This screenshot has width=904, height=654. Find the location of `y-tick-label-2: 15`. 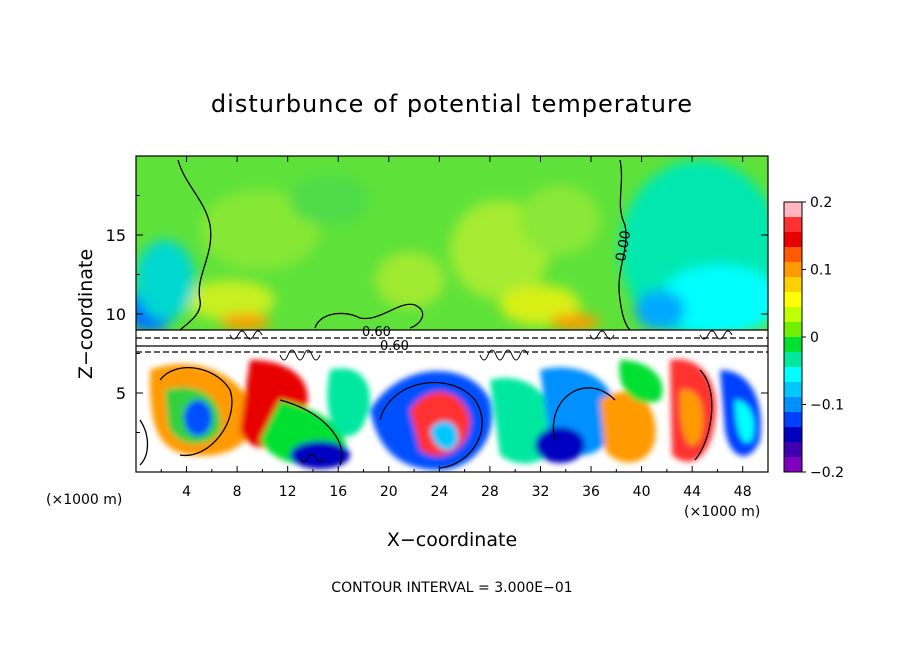

y-tick-label-2: 15 is located at coordinates (116, 235).